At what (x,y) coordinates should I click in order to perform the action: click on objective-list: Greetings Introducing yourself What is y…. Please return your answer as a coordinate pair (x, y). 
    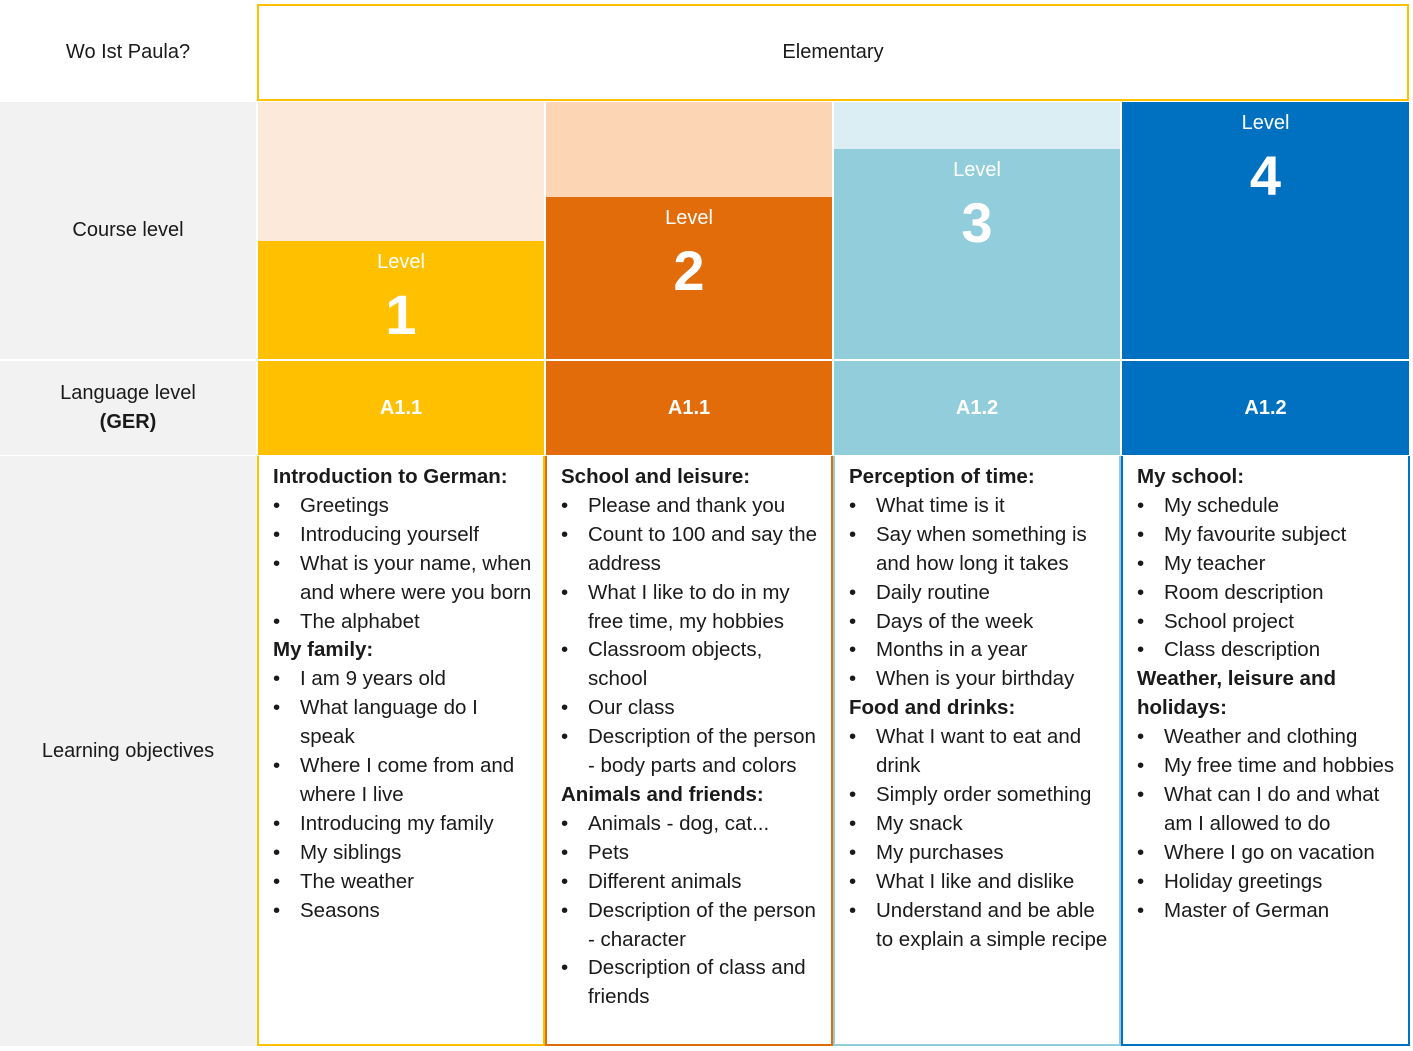
    Looking at the image, I should click on (408, 564).